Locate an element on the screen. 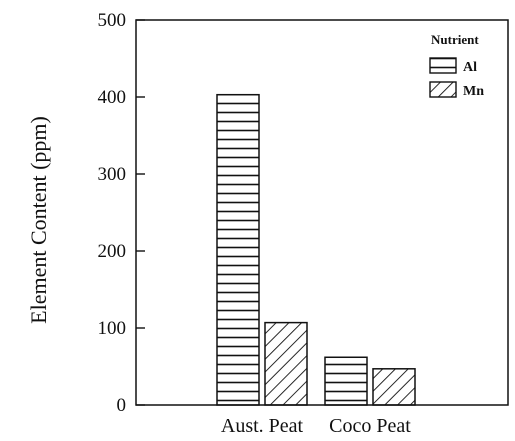 The height and width of the screenshot is (441, 515). y-axis-ticks: 0 100 200 300 400 500 is located at coordinates (121, 213).